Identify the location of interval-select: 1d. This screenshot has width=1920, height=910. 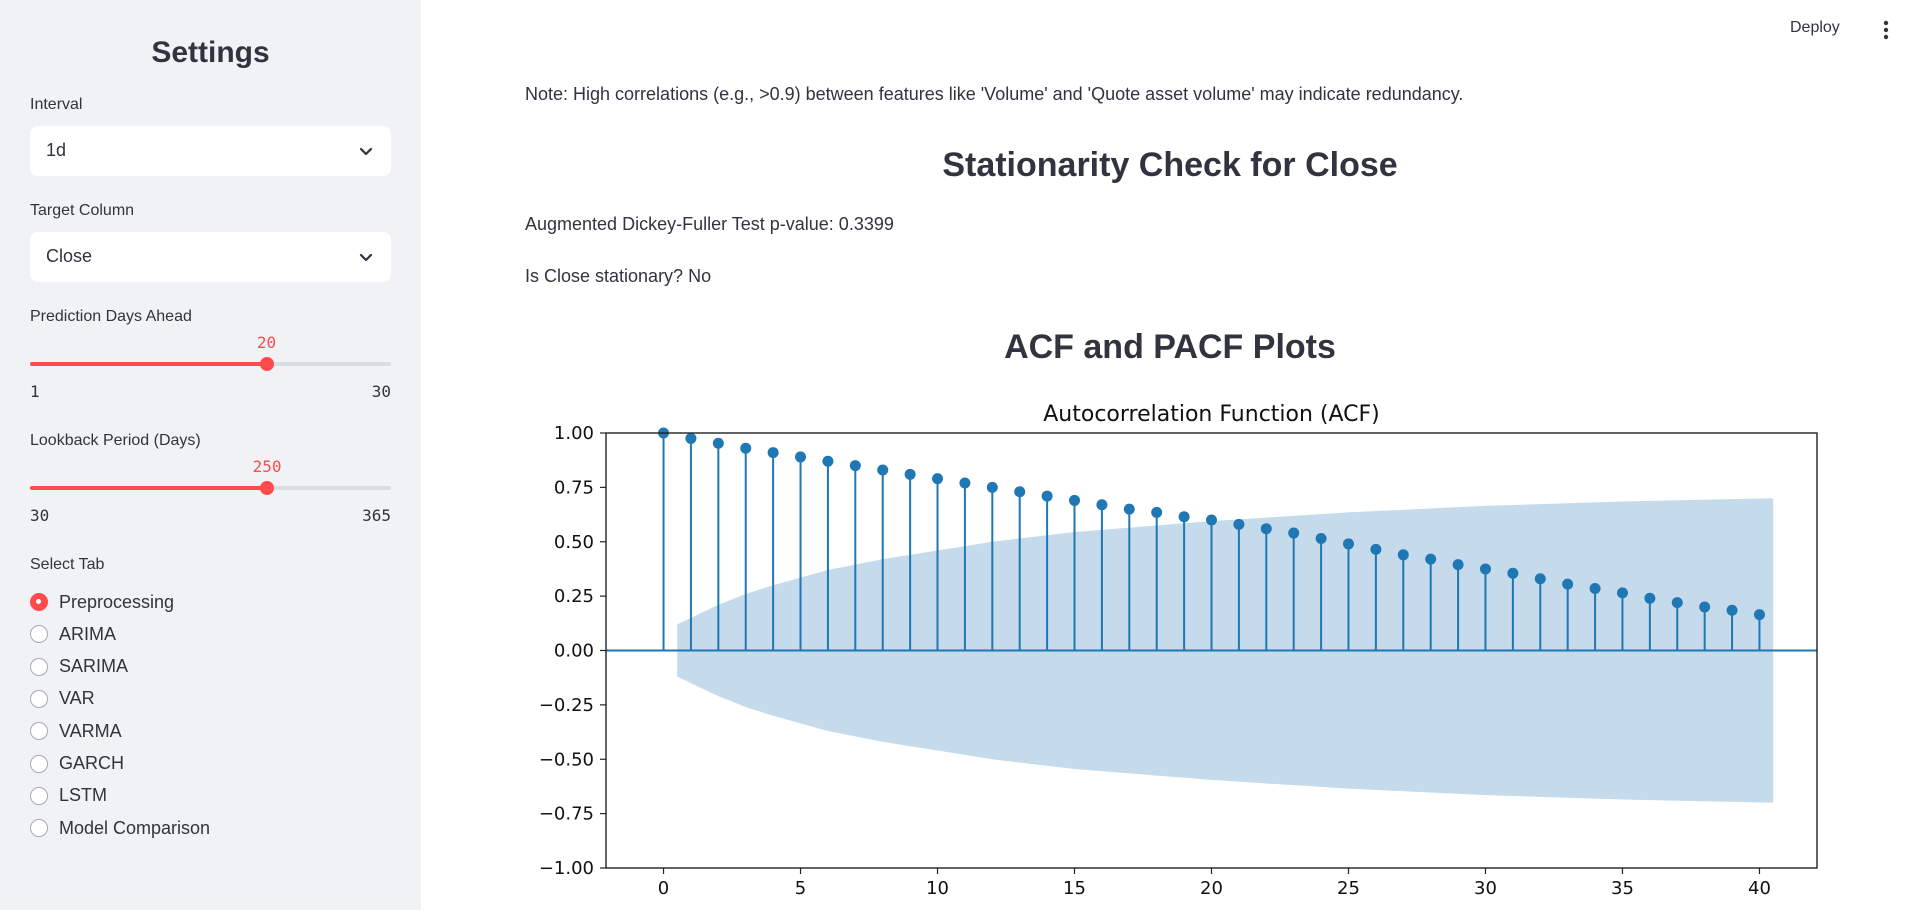
(210, 151).